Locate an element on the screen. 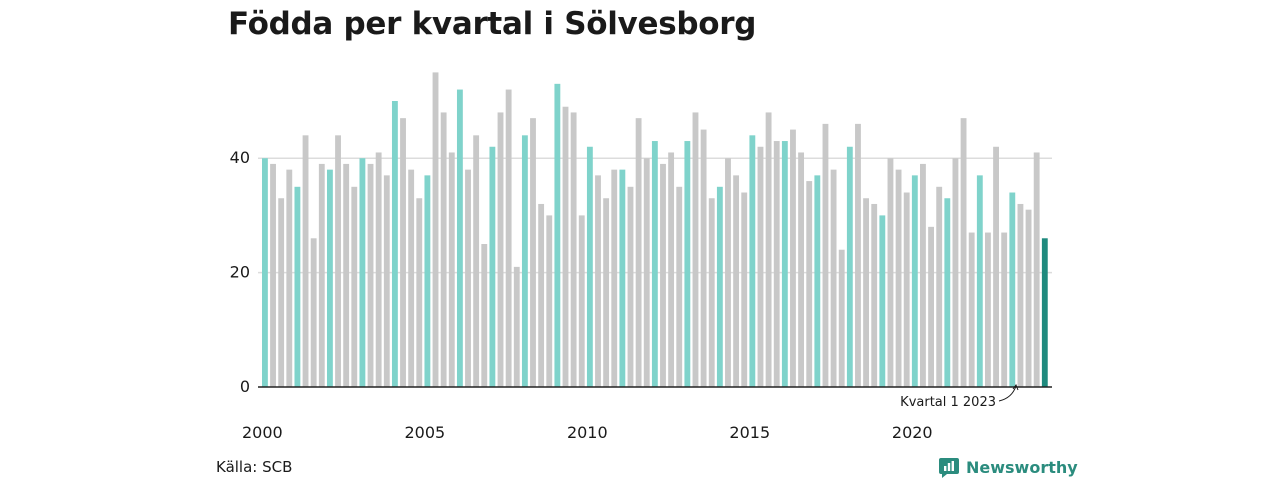  annotation-label: Kvartal 1 2023 is located at coordinates (948, 402).